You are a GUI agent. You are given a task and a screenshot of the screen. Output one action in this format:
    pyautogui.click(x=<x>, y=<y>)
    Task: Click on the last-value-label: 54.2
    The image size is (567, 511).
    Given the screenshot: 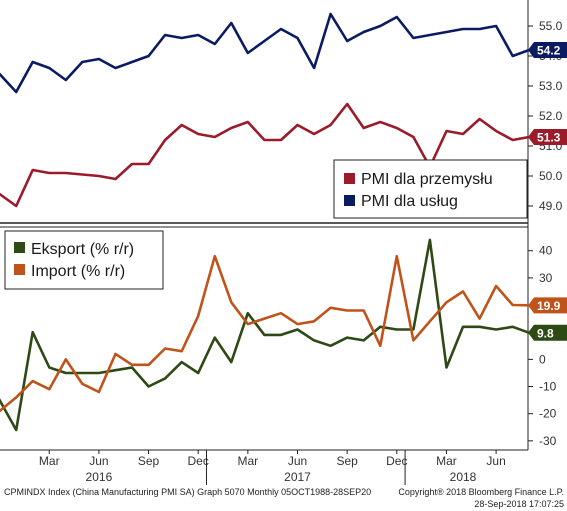 What is the action you would take?
    pyautogui.click(x=549, y=51)
    